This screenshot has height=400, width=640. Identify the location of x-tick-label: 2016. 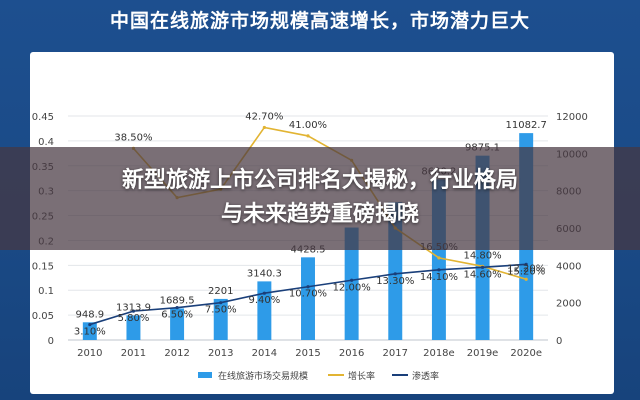
(351, 353).